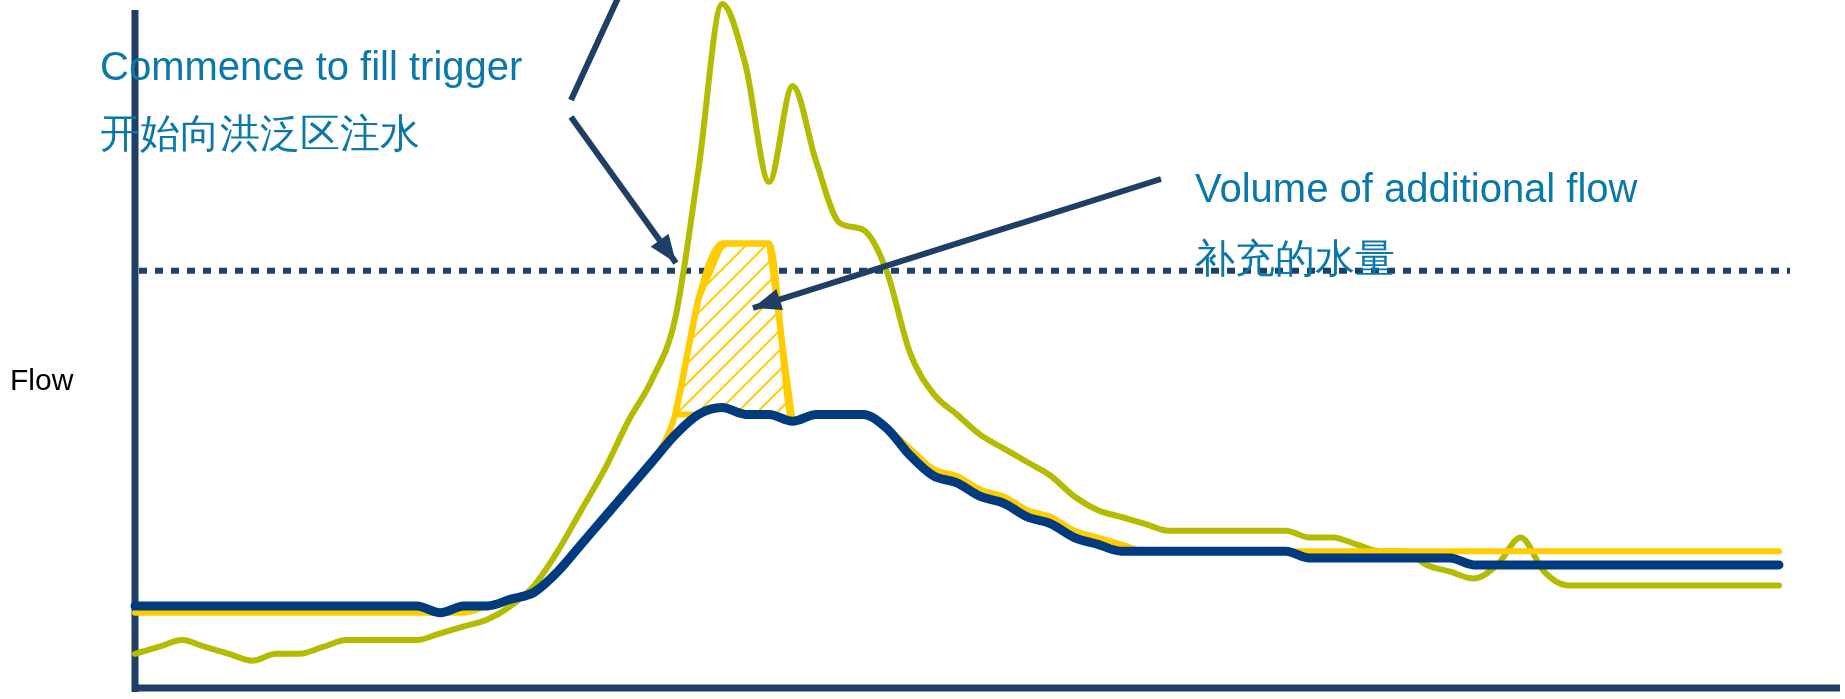 This screenshot has height=699, width=1845. What do you see at coordinates (1416, 188) in the screenshot?
I see `annotation: Volume of additional flow` at bounding box center [1416, 188].